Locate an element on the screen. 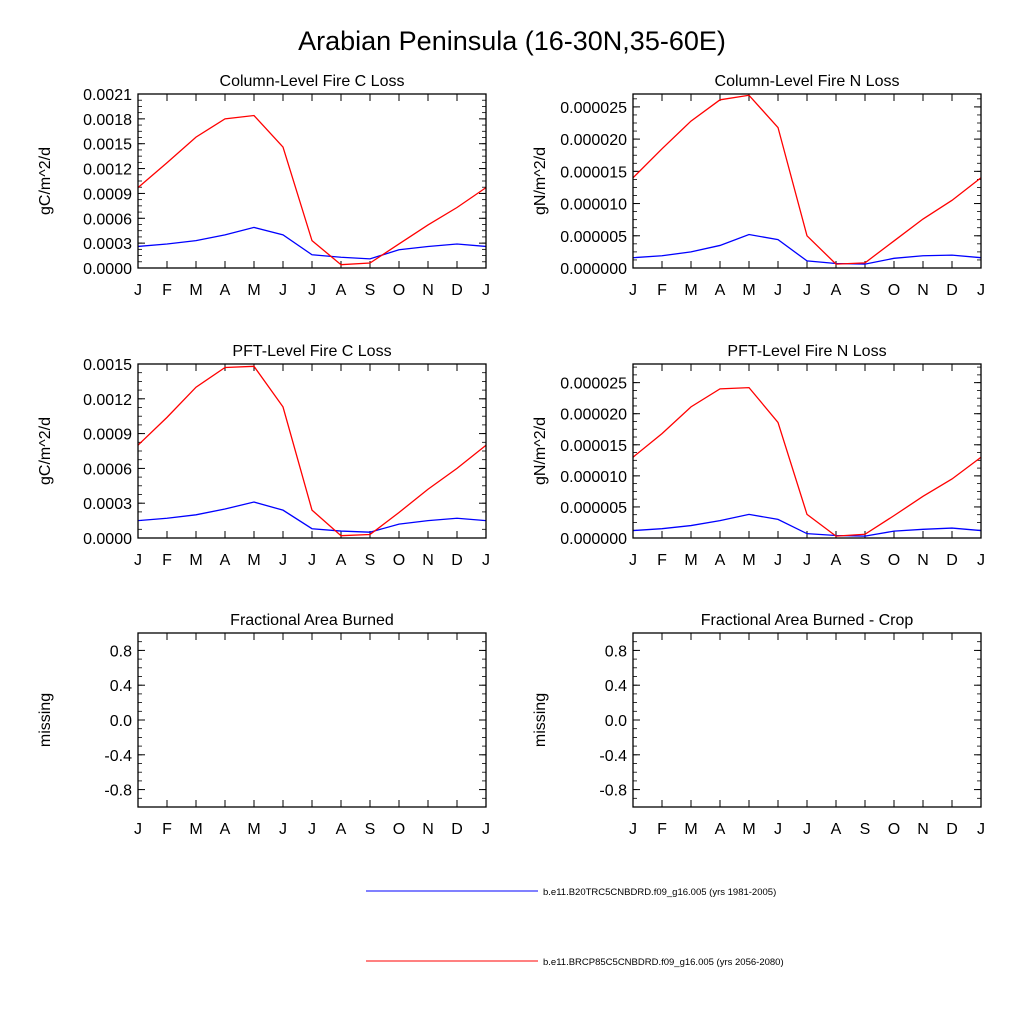 The width and height of the screenshot is (1024, 1024). chart-title: Column-Level Fire N Loss is located at coordinates (807, 81).